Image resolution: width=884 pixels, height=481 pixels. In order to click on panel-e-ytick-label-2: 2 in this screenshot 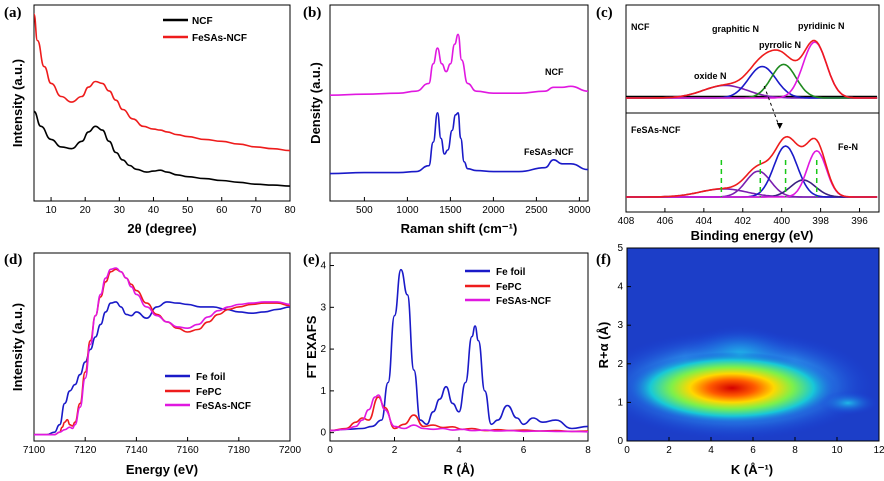, I will do `click(323, 349)`.